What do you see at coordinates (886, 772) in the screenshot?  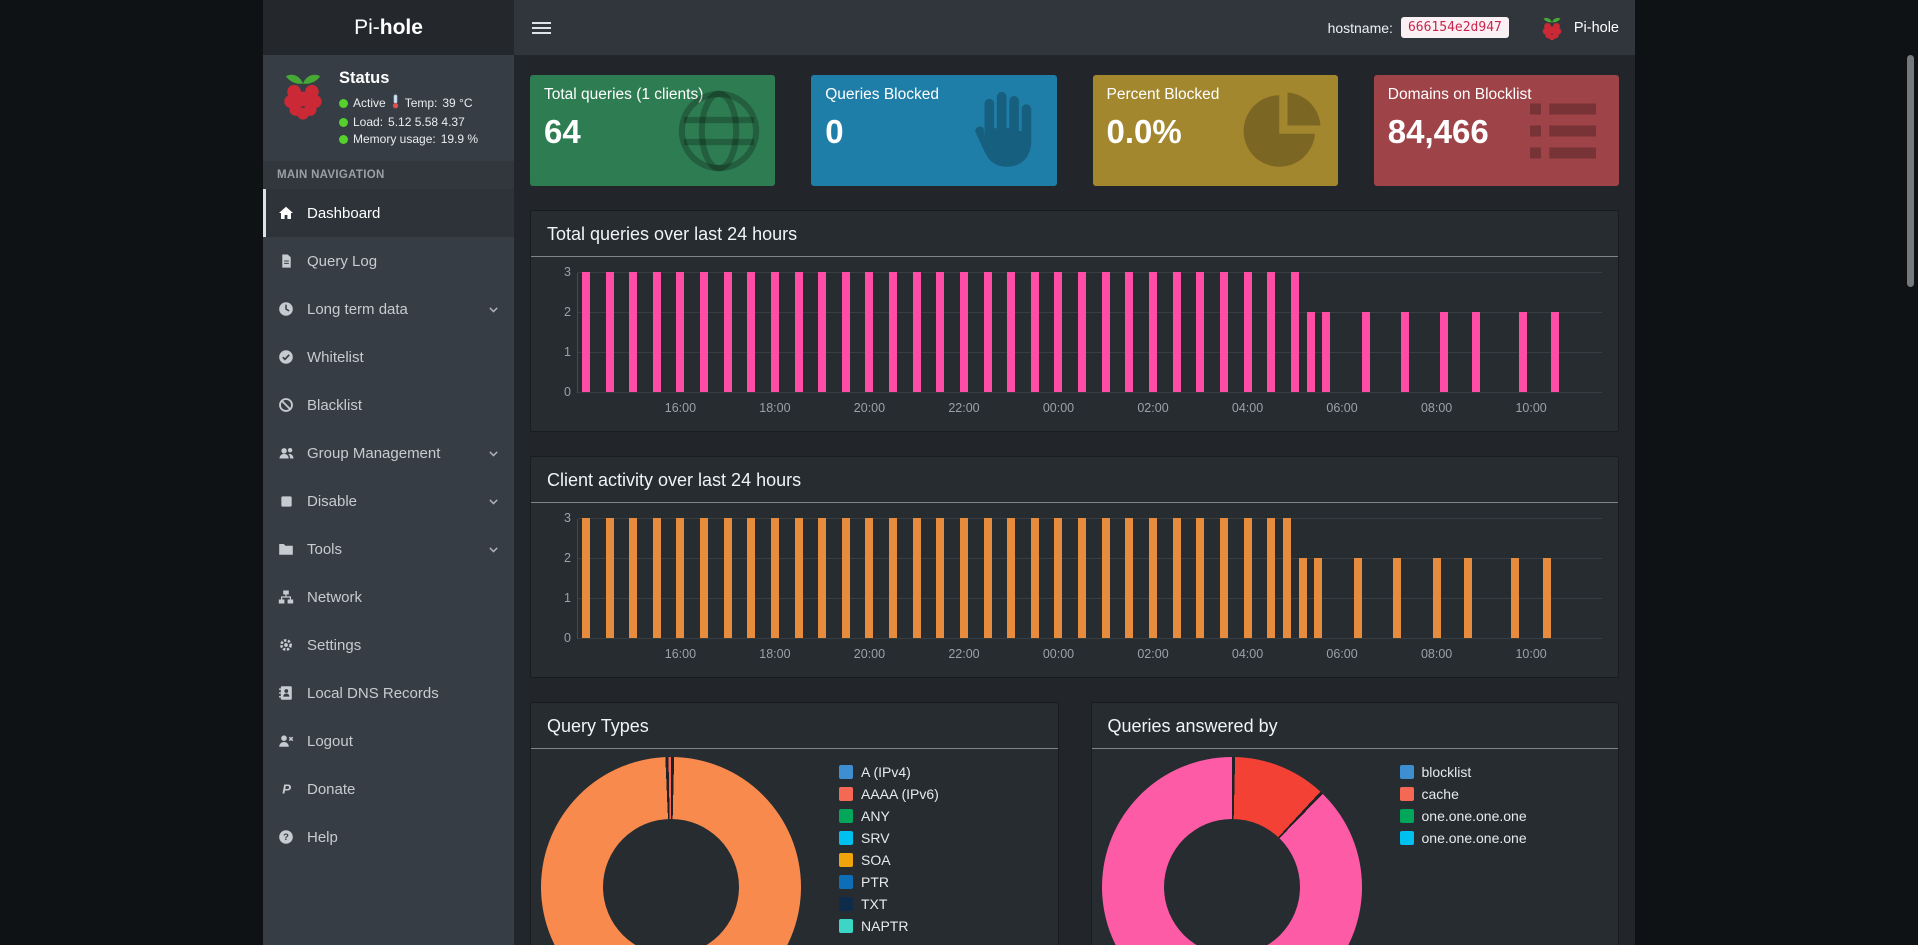 I see `legend-label: A (IPv4)` at bounding box center [886, 772].